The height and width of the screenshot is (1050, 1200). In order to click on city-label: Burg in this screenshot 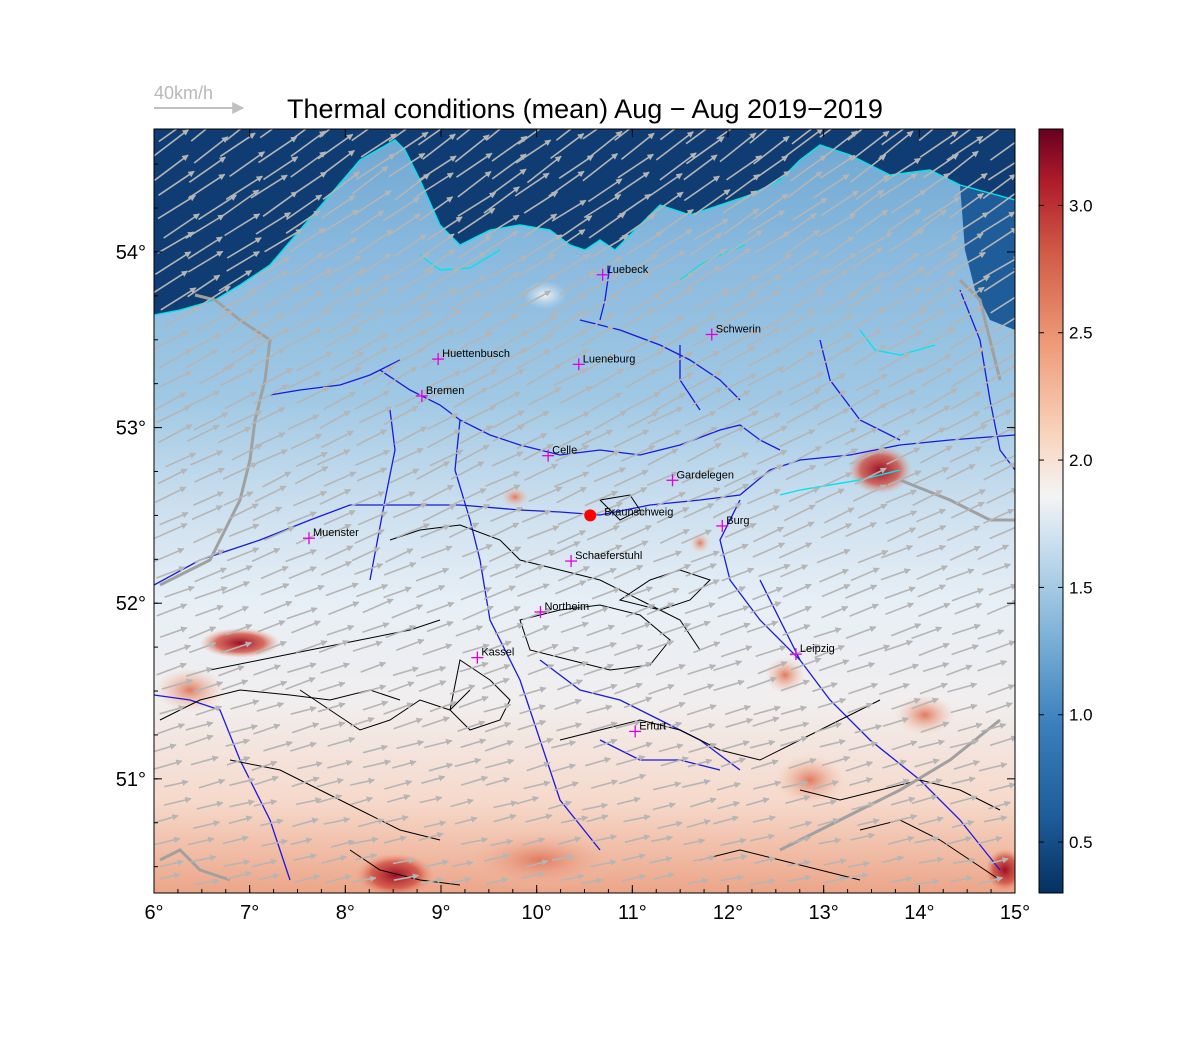, I will do `click(737, 521)`.